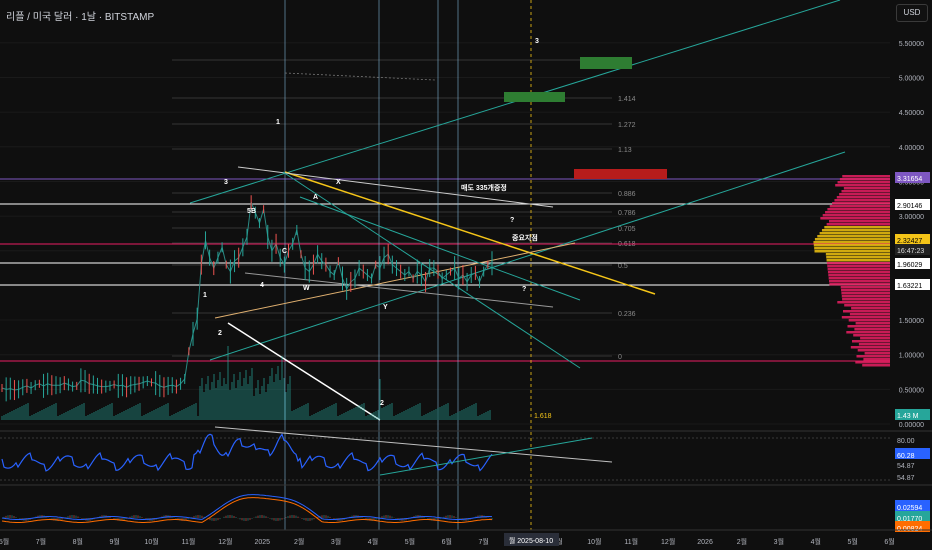  Describe the element at coordinates (151, 541) in the screenshot. I see `x-tick-label: 10월` at that location.